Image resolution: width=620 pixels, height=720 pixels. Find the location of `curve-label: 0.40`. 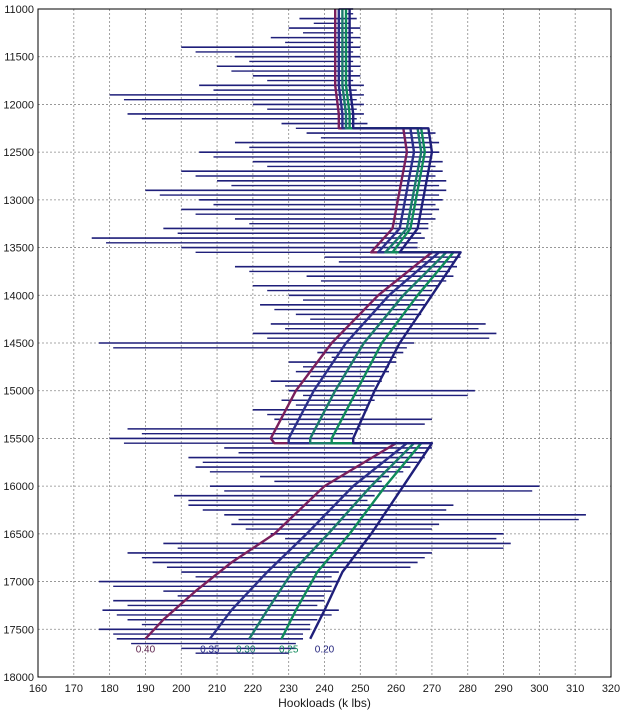

curve-label: 0.40 is located at coordinates (146, 649).